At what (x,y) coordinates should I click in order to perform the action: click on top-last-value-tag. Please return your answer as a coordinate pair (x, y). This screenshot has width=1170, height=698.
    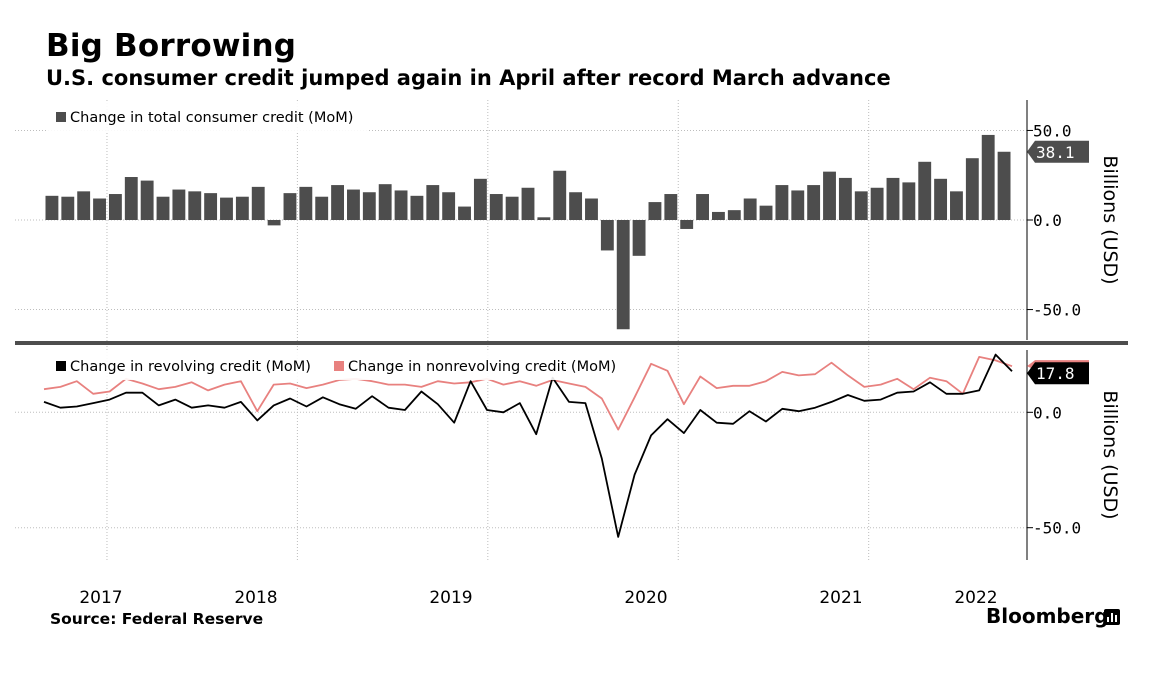
    Looking at the image, I should click on (1058, 151).